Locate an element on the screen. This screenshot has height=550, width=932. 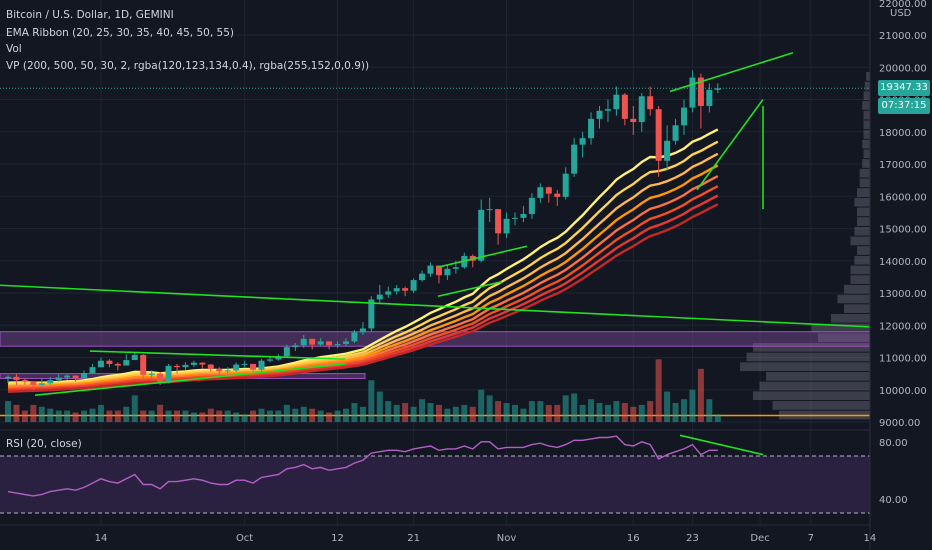
rsi-legend: RSI (20, close) is located at coordinates (44, 444).